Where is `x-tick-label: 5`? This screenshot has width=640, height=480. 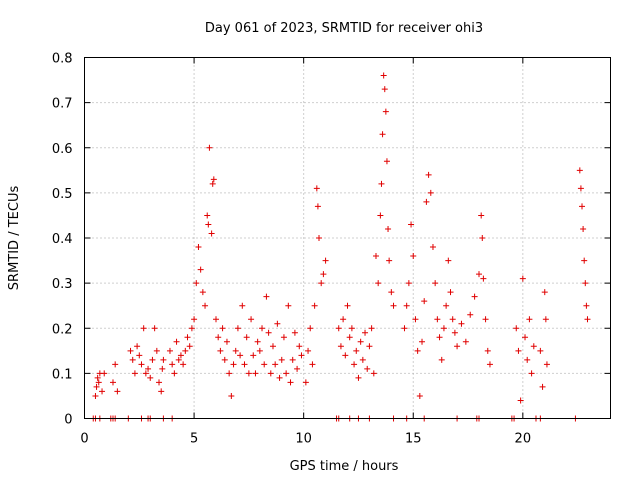
x-tick-label: 5 is located at coordinates (194, 439).